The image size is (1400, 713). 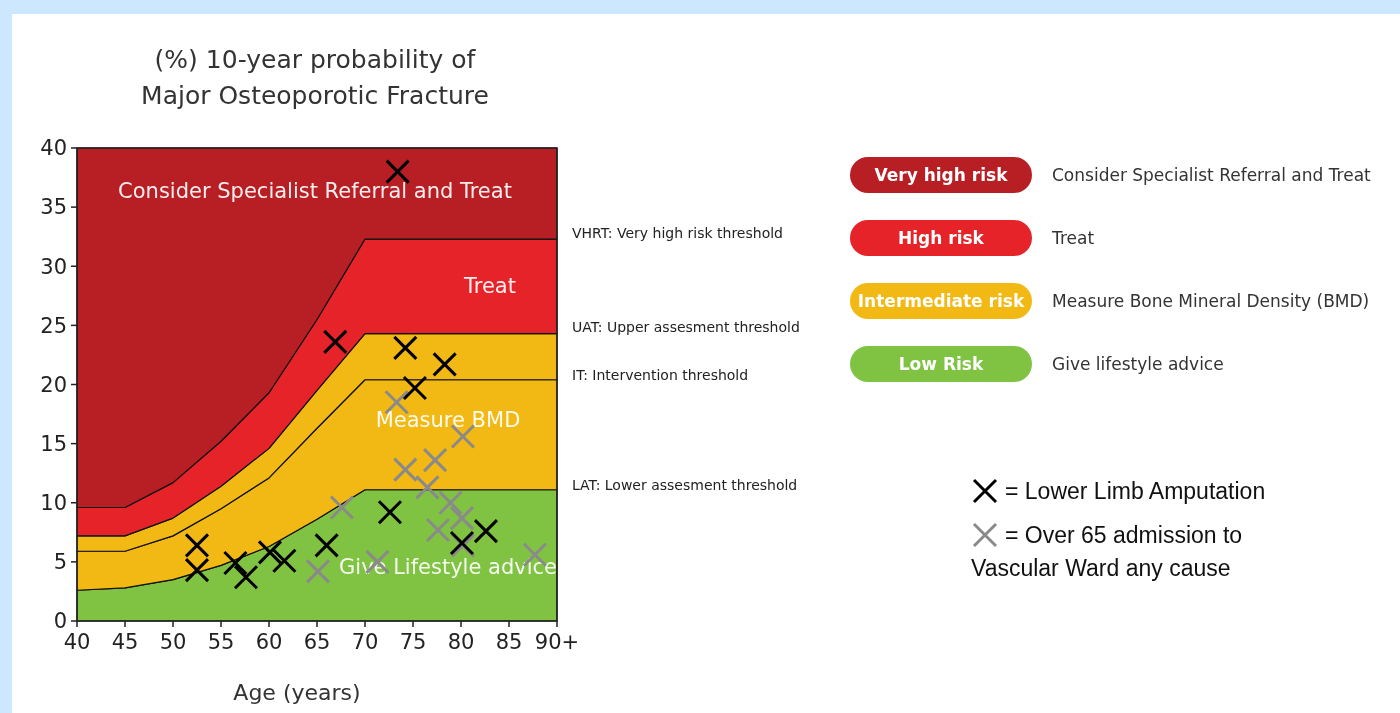 What do you see at coordinates (221, 642) in the screenshot?
I see `x-tick-label: 55` at bounding box center [221, 642].